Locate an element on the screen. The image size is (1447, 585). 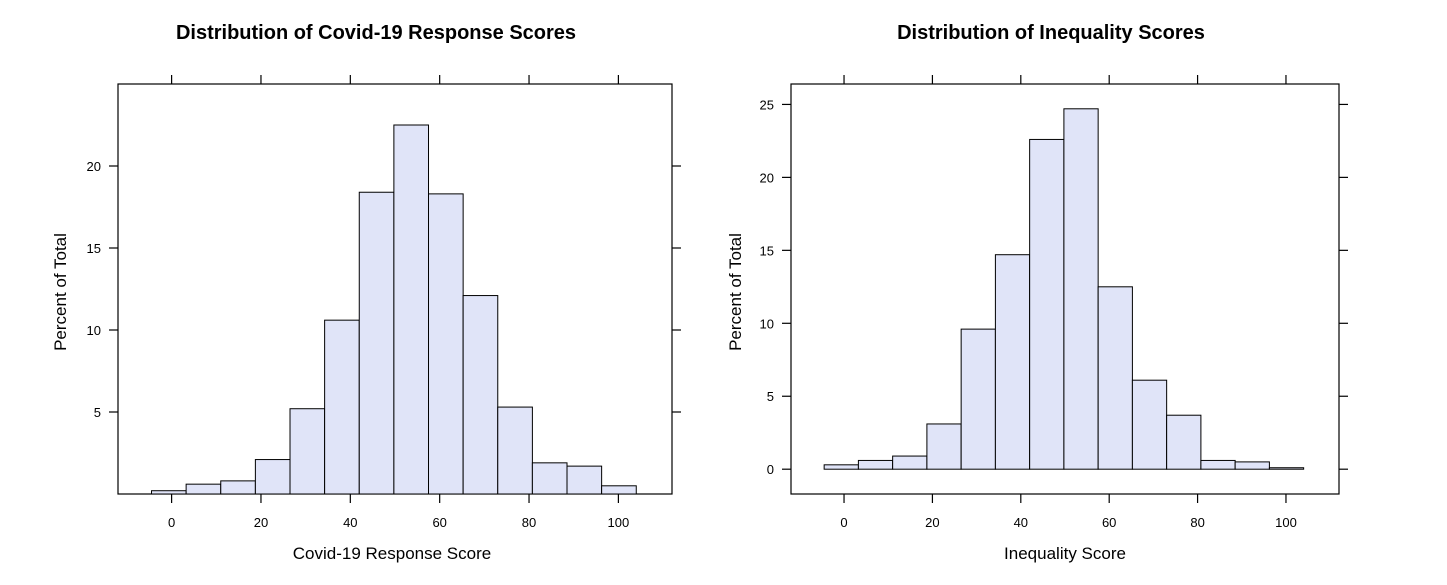
y-tick-label: 0 is located at coordinates (770, 469).